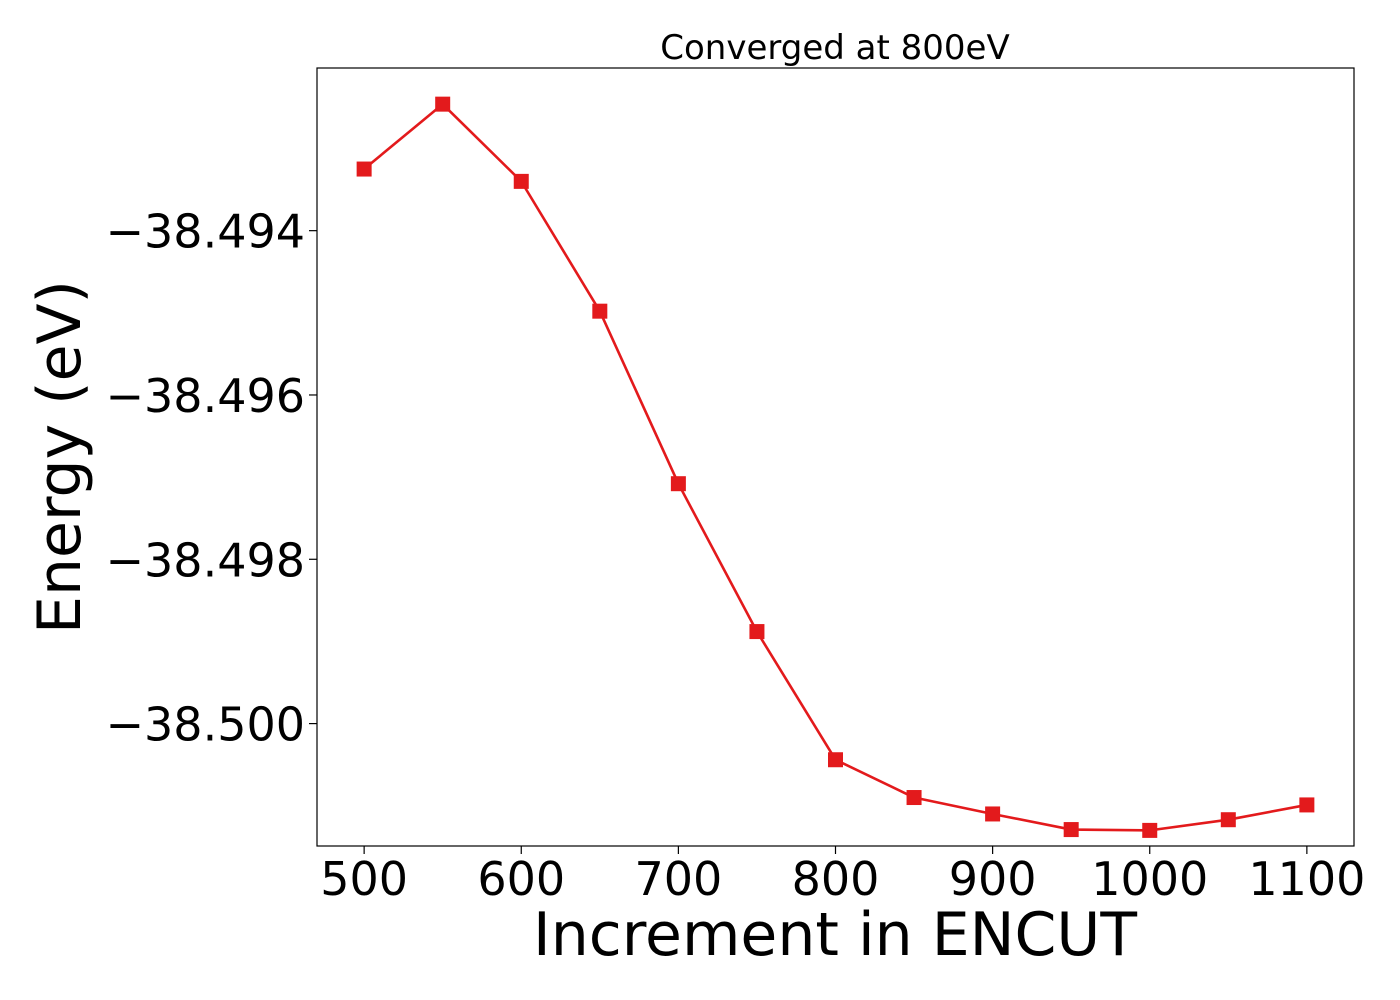 The width and height of the screenshot is (1400, 1000). Describe the element at coordinates (1306, 879) in the screenshot. I see `x-tick-label: 1100` at that location.